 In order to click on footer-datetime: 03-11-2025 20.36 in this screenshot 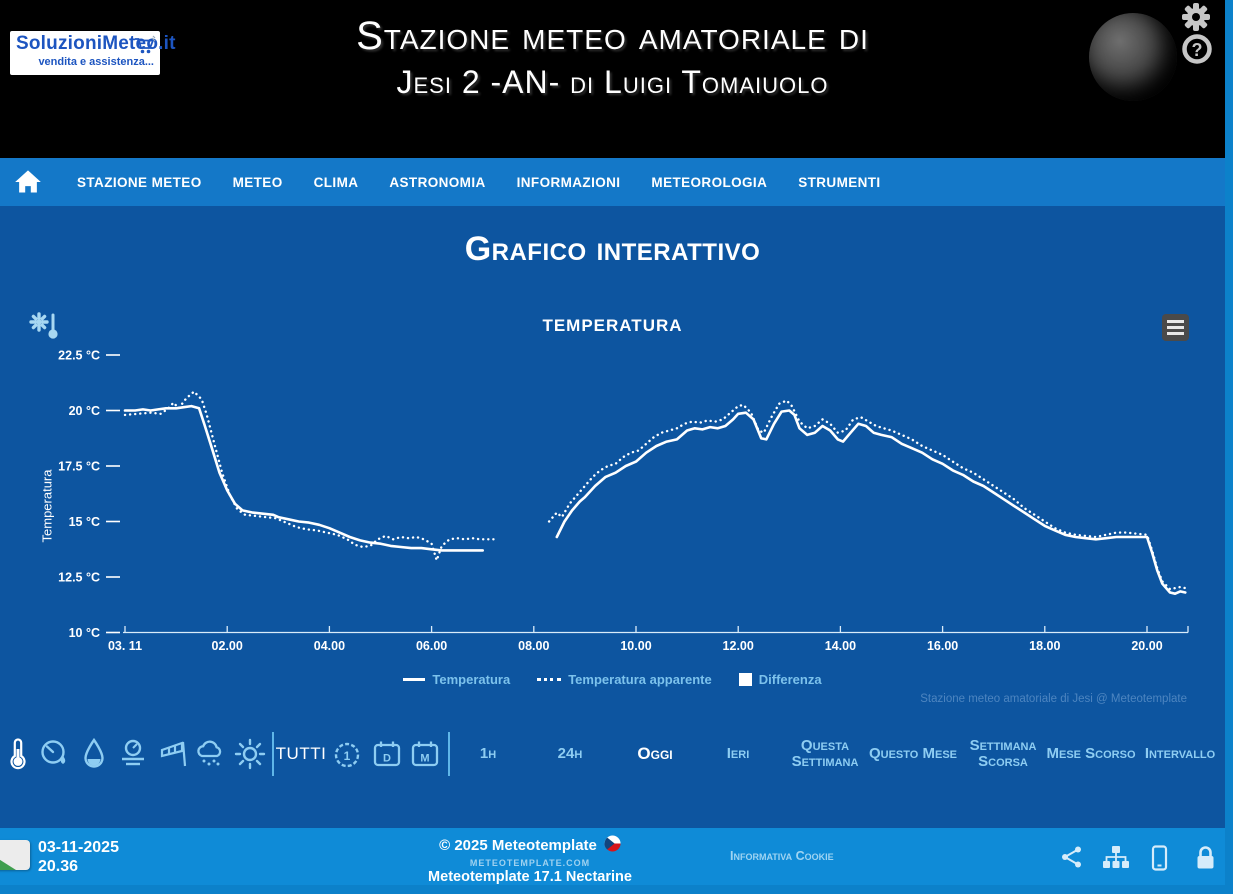, I will do `click(78, 857)`.